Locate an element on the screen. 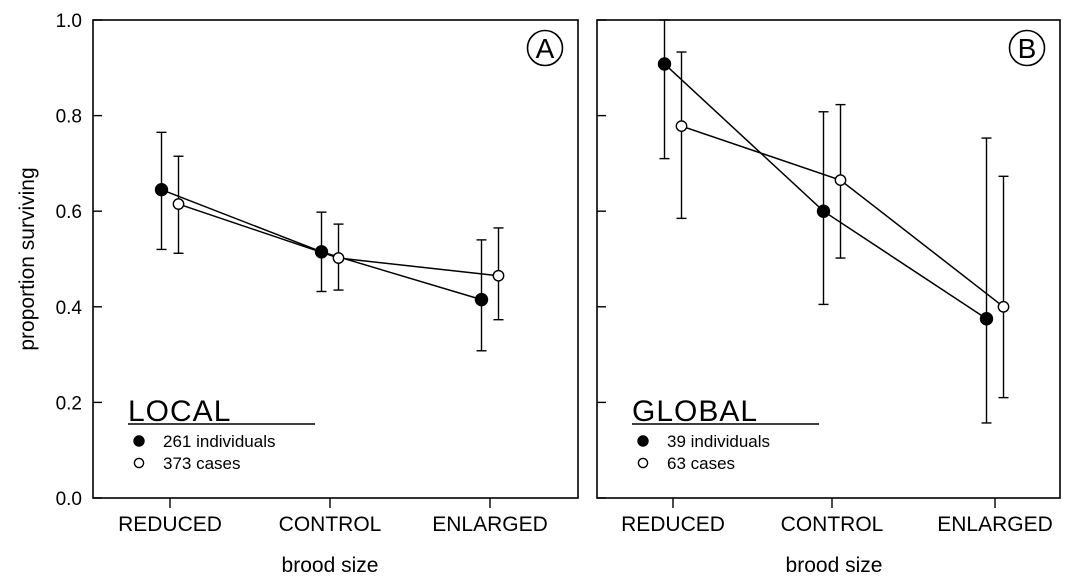 Image resolution: width=1066 pixels, height=576 pixels. y-tick-label: 0.4 is located at coordinates (69, 308).